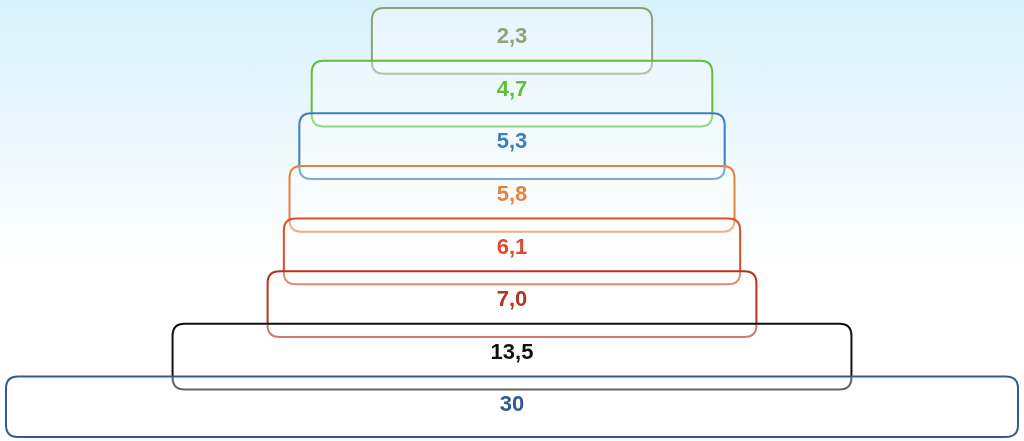 The width and height of the screenshot is (1024, 441). What do you see at coordinates (512, 141) in the screenshot?
I see `data-label: 5,3` at bounding box center [512, 141].